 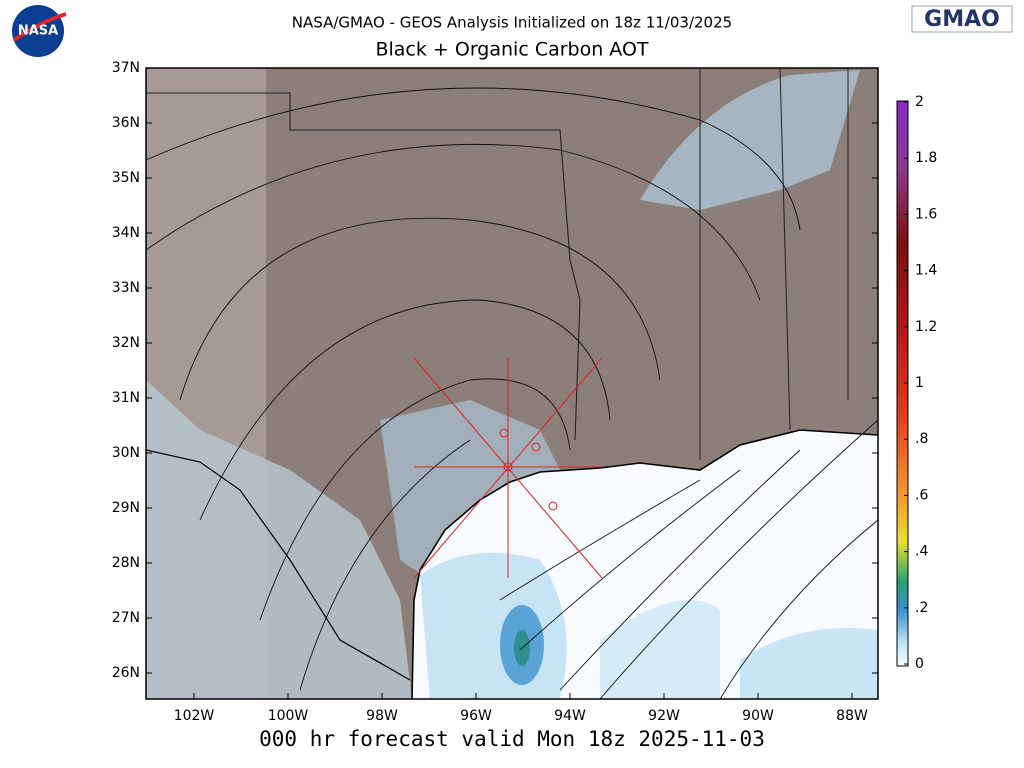 I want to click on lon-label: 90W, so click(x=758, y=716).